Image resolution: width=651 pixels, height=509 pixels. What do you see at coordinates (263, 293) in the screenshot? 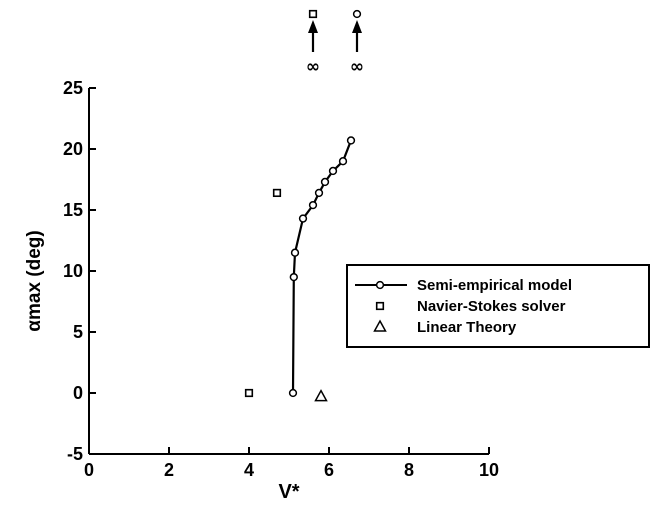
I see `series-square` at bounding box center [263, 293].